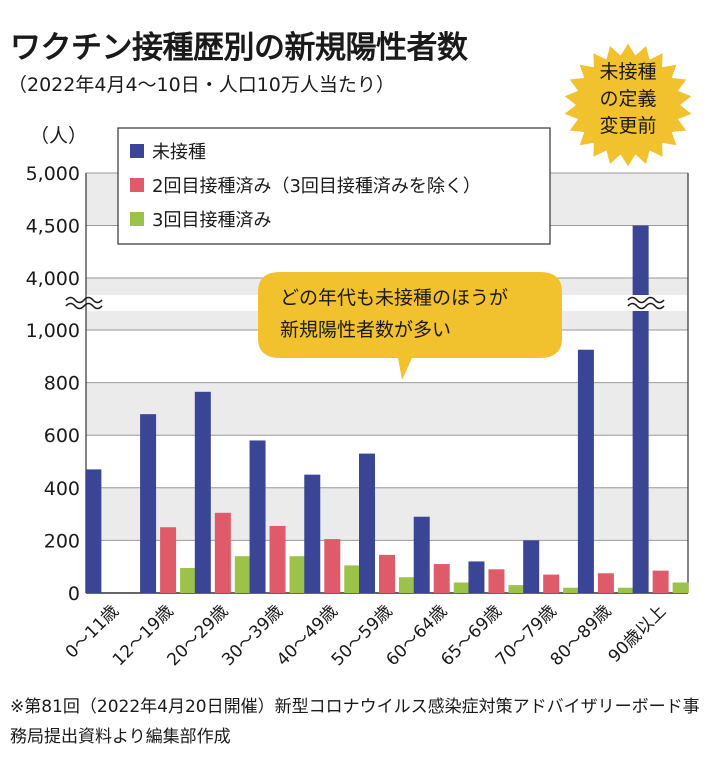 Image resolution: width=710 pixels, height=773 pixels. What do you see at coordinates (201, 85) in the screenshot?
I see `chart-subtitle: （2022年4月4～10日・人口10万人当たり）` at bounding box center [201, 85].